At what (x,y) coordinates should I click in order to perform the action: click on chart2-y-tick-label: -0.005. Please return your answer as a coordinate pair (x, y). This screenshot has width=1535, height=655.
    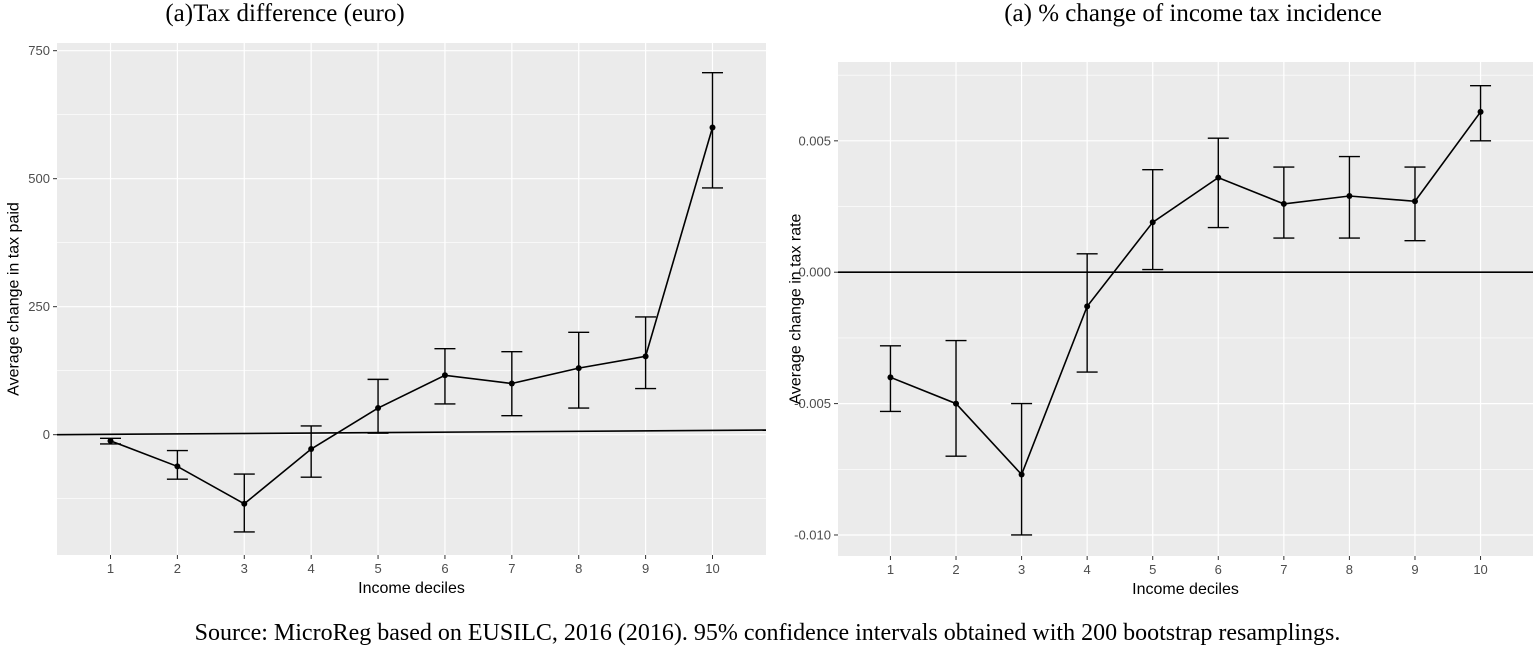
    Looking at the image, I should click on (812, 403).